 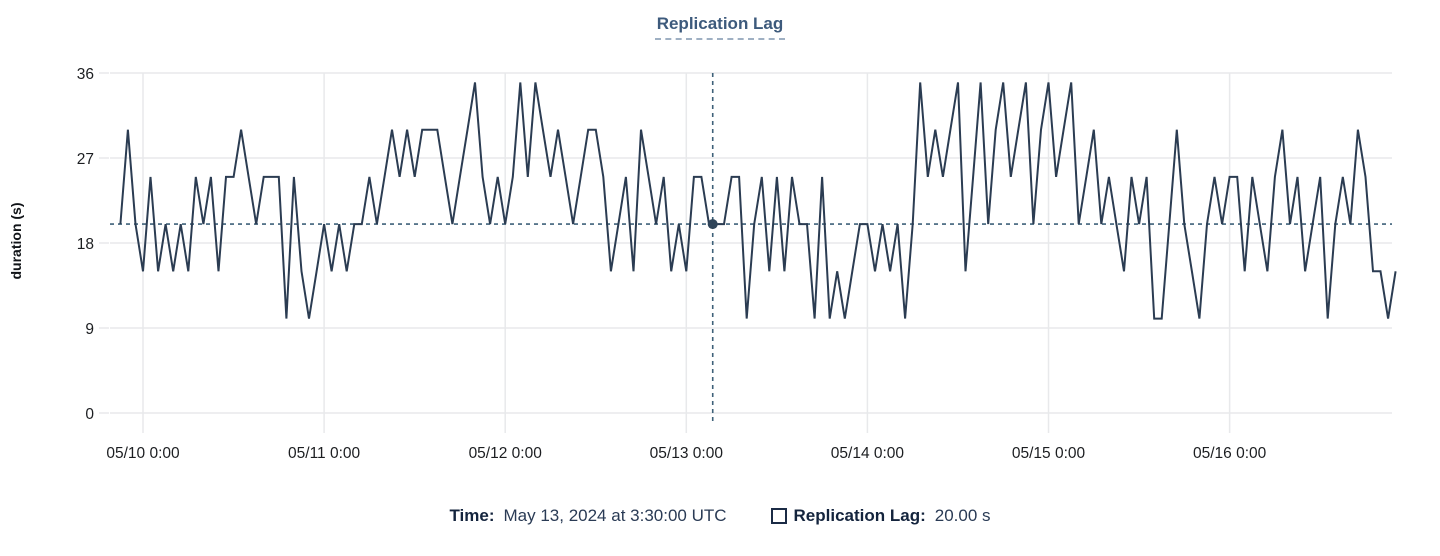 I want to click on tooltip-series-value: 20.00 s, so click(x=962, y=515).